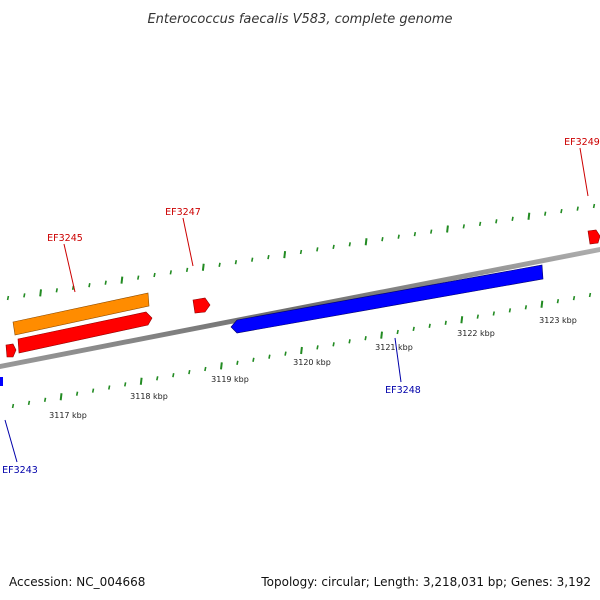 This screenshot has height=600, width=600. I want to click on gene-label-ef3249: EF3249, so click(582, 142).